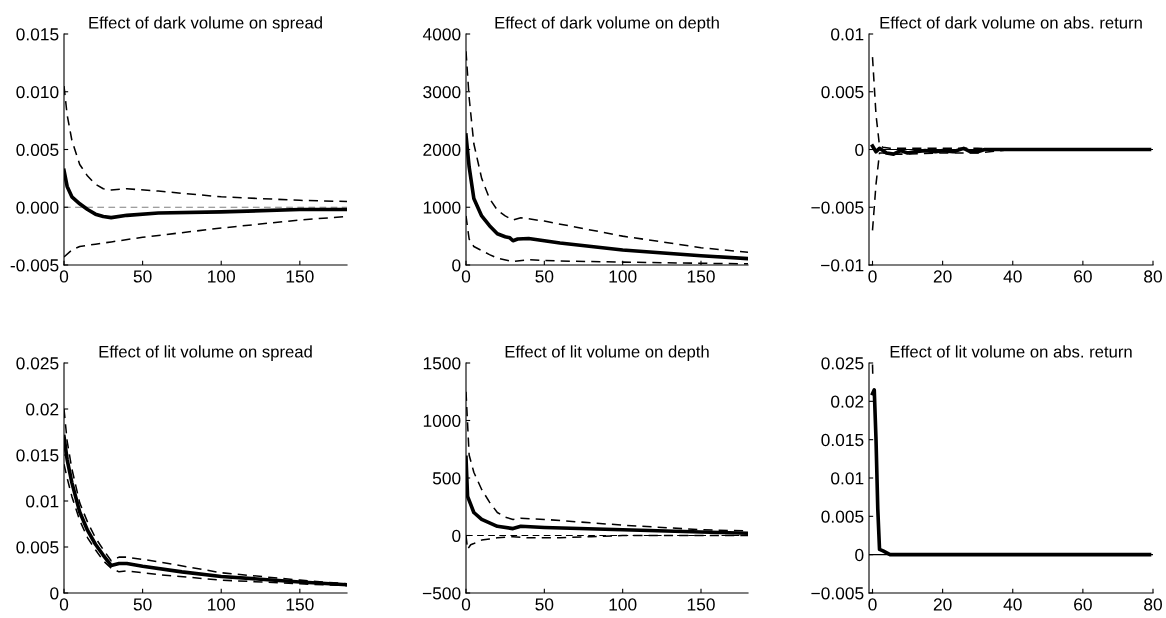 The image size is (1166, 618). I want to click on chart-title: Effect of lit volume on abs. return, so click(1011, 351).